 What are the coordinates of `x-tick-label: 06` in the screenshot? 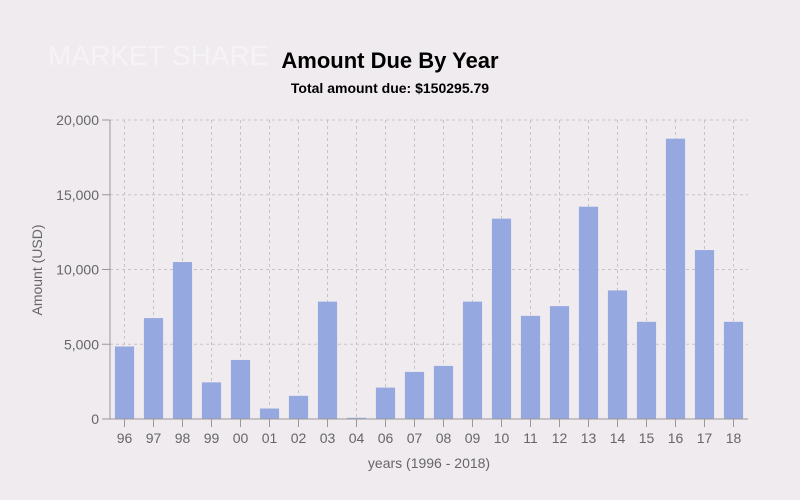 It's located at (386, 438).